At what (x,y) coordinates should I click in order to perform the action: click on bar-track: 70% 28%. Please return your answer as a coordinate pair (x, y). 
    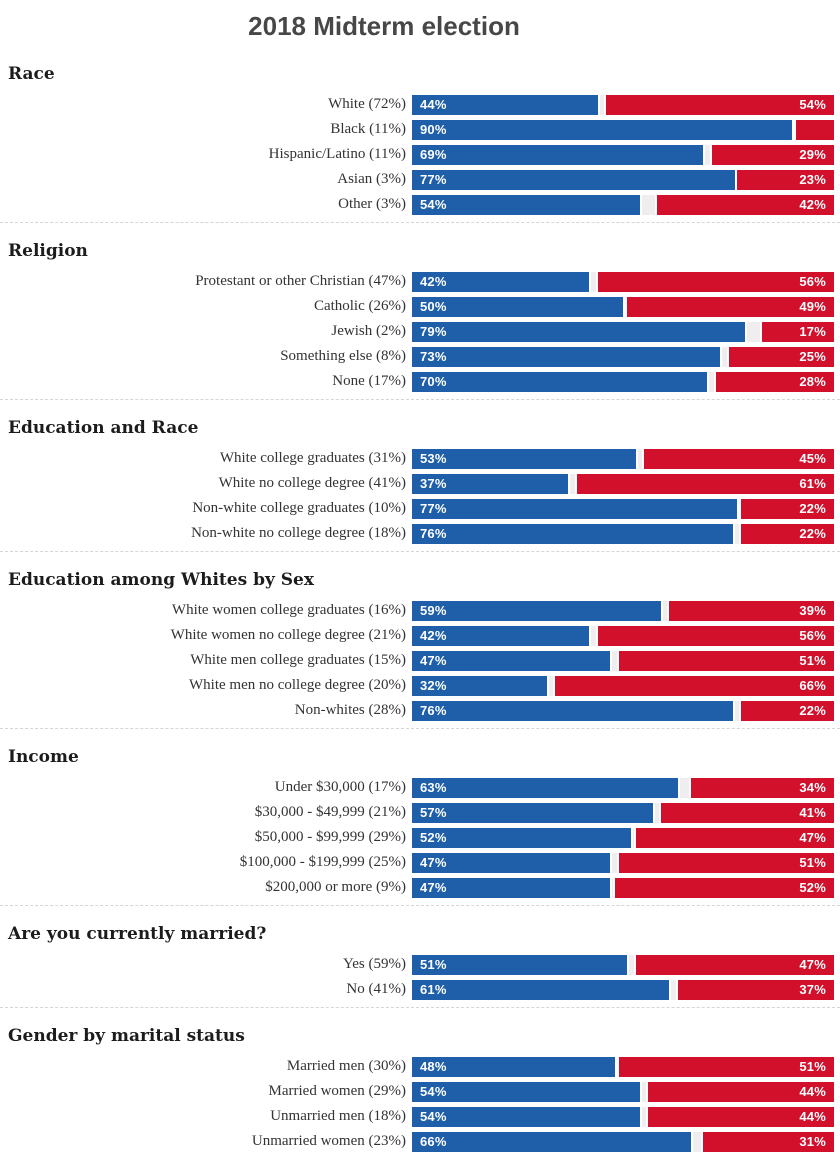
    Looking at the image, I should click on (623, 381).